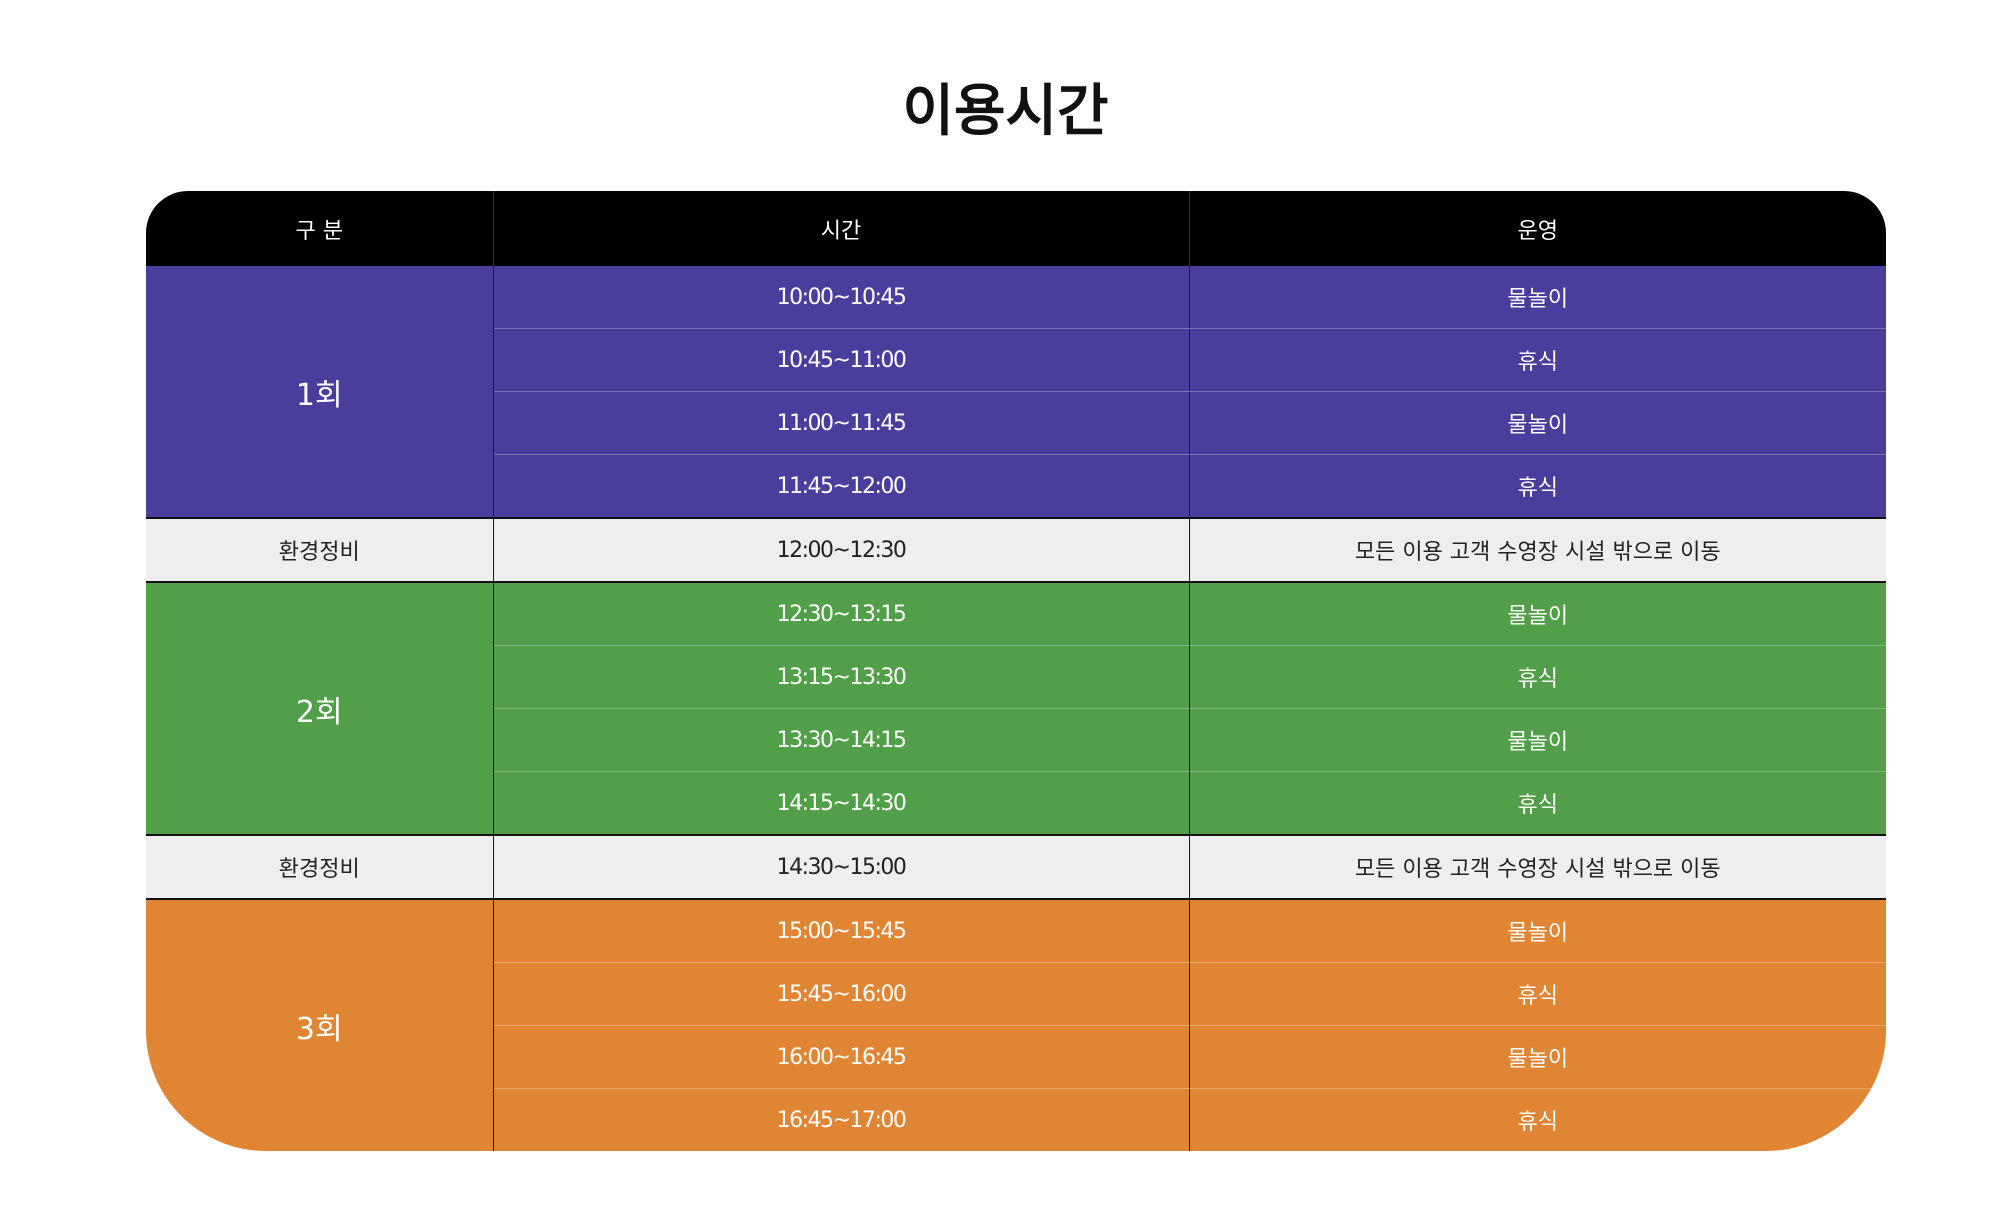 The height and width of the screenshot is (1228, 2011). I want to click on header-time: 시간, so click(841, 228).